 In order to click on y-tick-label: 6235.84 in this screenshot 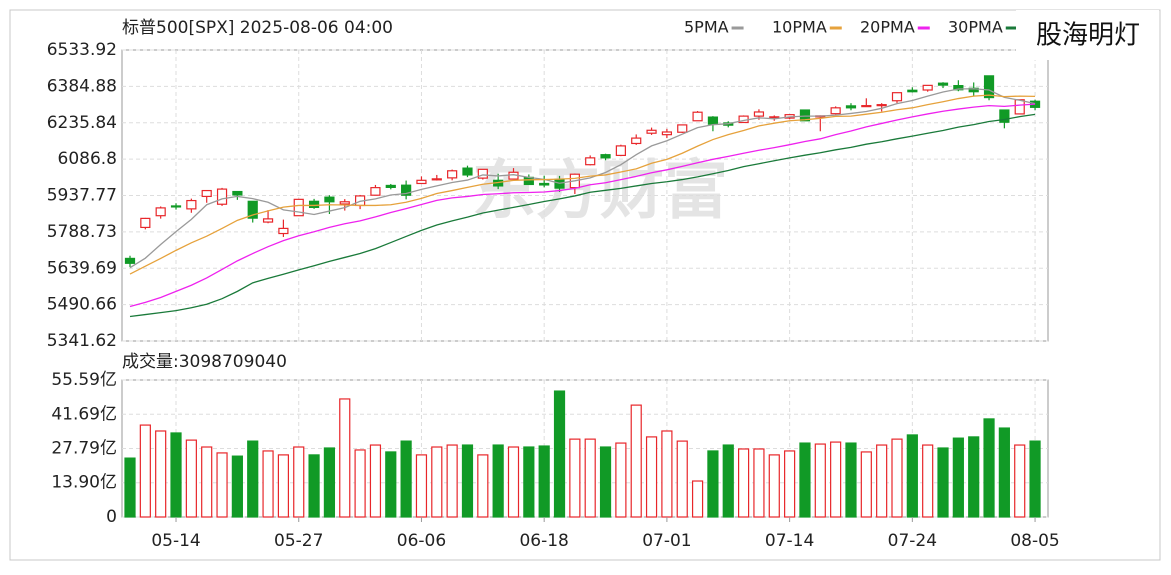, I will do `click(82, 123)`.